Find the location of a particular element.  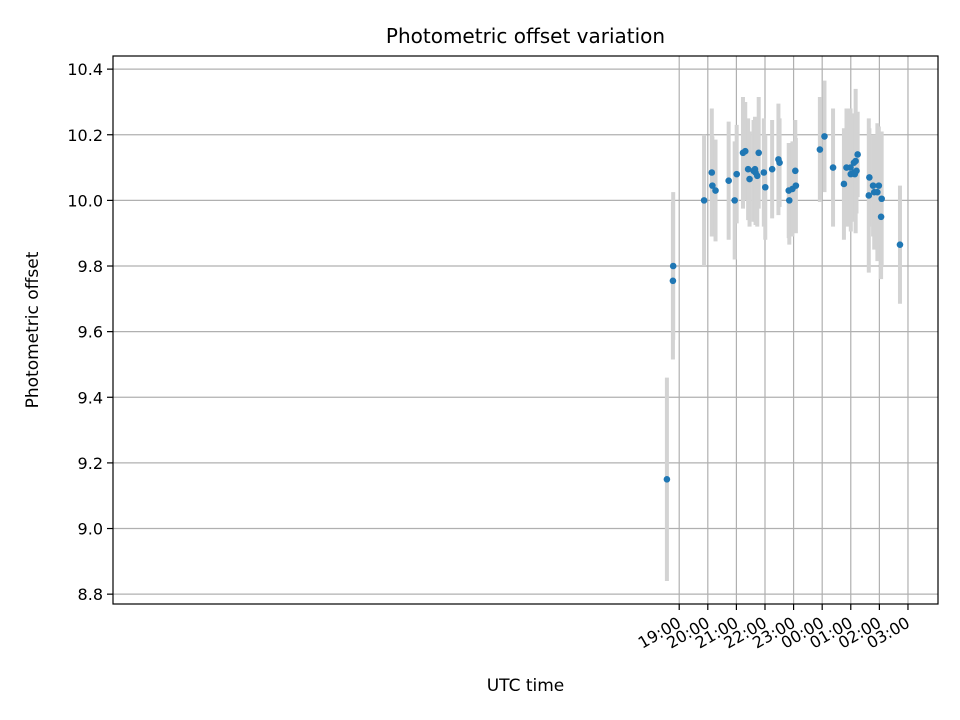

chart-title: Photometric offset variation is located at coordinates (525, 36).